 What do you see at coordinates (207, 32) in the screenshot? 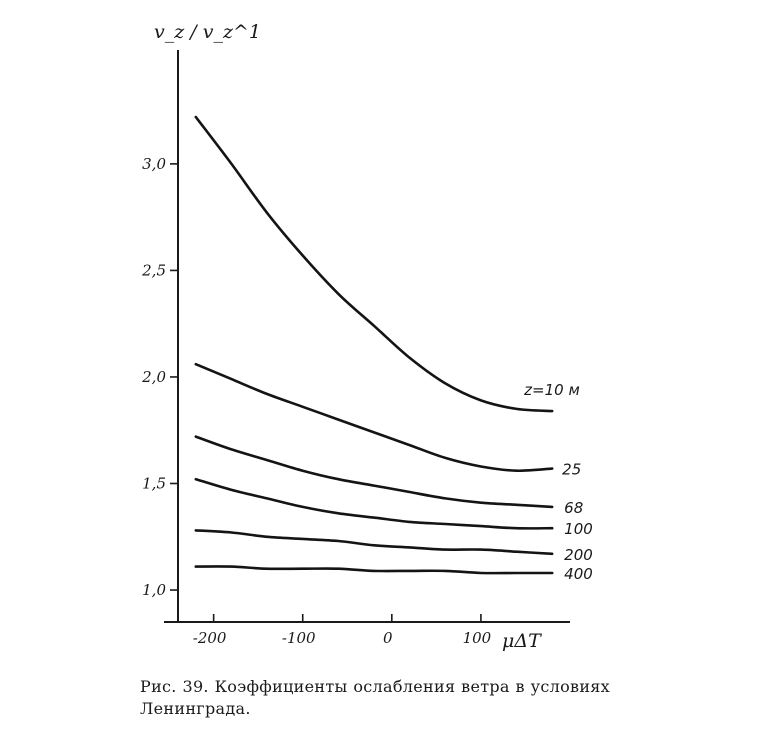
I see `y-axis-title: v_z / v_z^1` at bounding box center [207, 32].